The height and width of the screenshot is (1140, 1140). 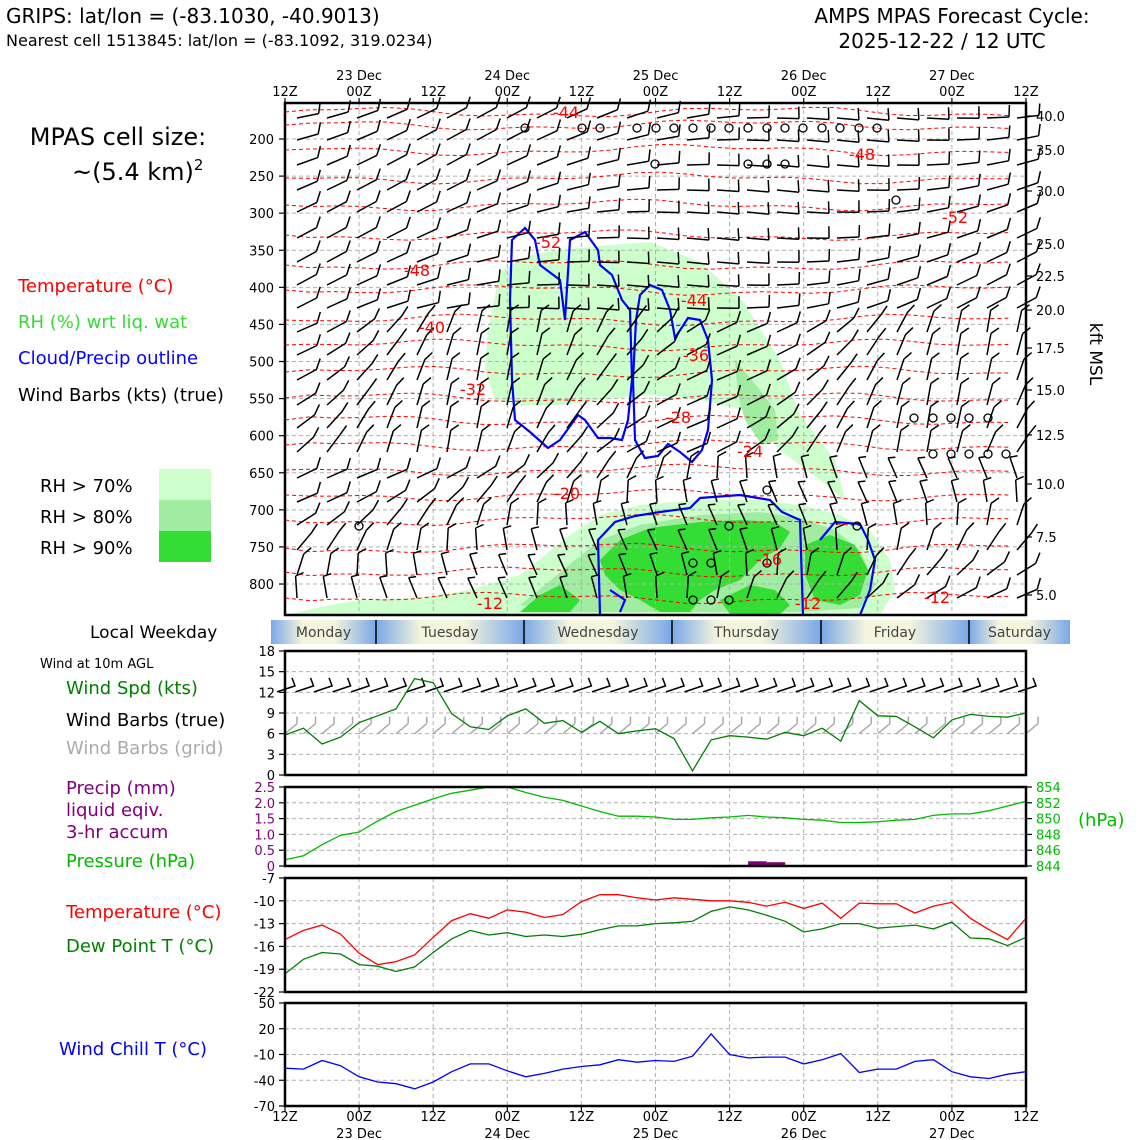 What do you see at coordinates (267, 363) in the screenshot?
I see `pressure-axis: 200 250 300 350 400 450 500 550 600 650 700 750 800` at bounding box center [267, 363].